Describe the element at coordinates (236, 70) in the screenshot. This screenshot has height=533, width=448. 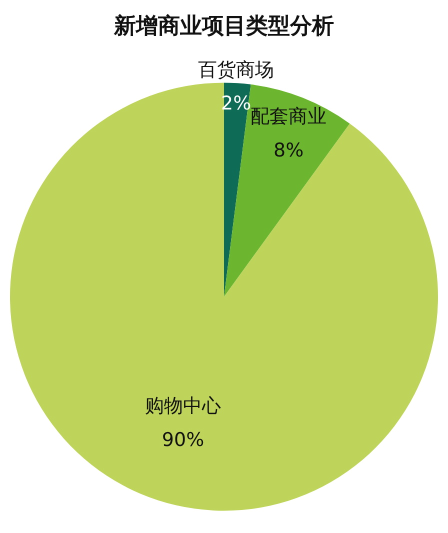
I see `slice-label: 百货商场` at that location.